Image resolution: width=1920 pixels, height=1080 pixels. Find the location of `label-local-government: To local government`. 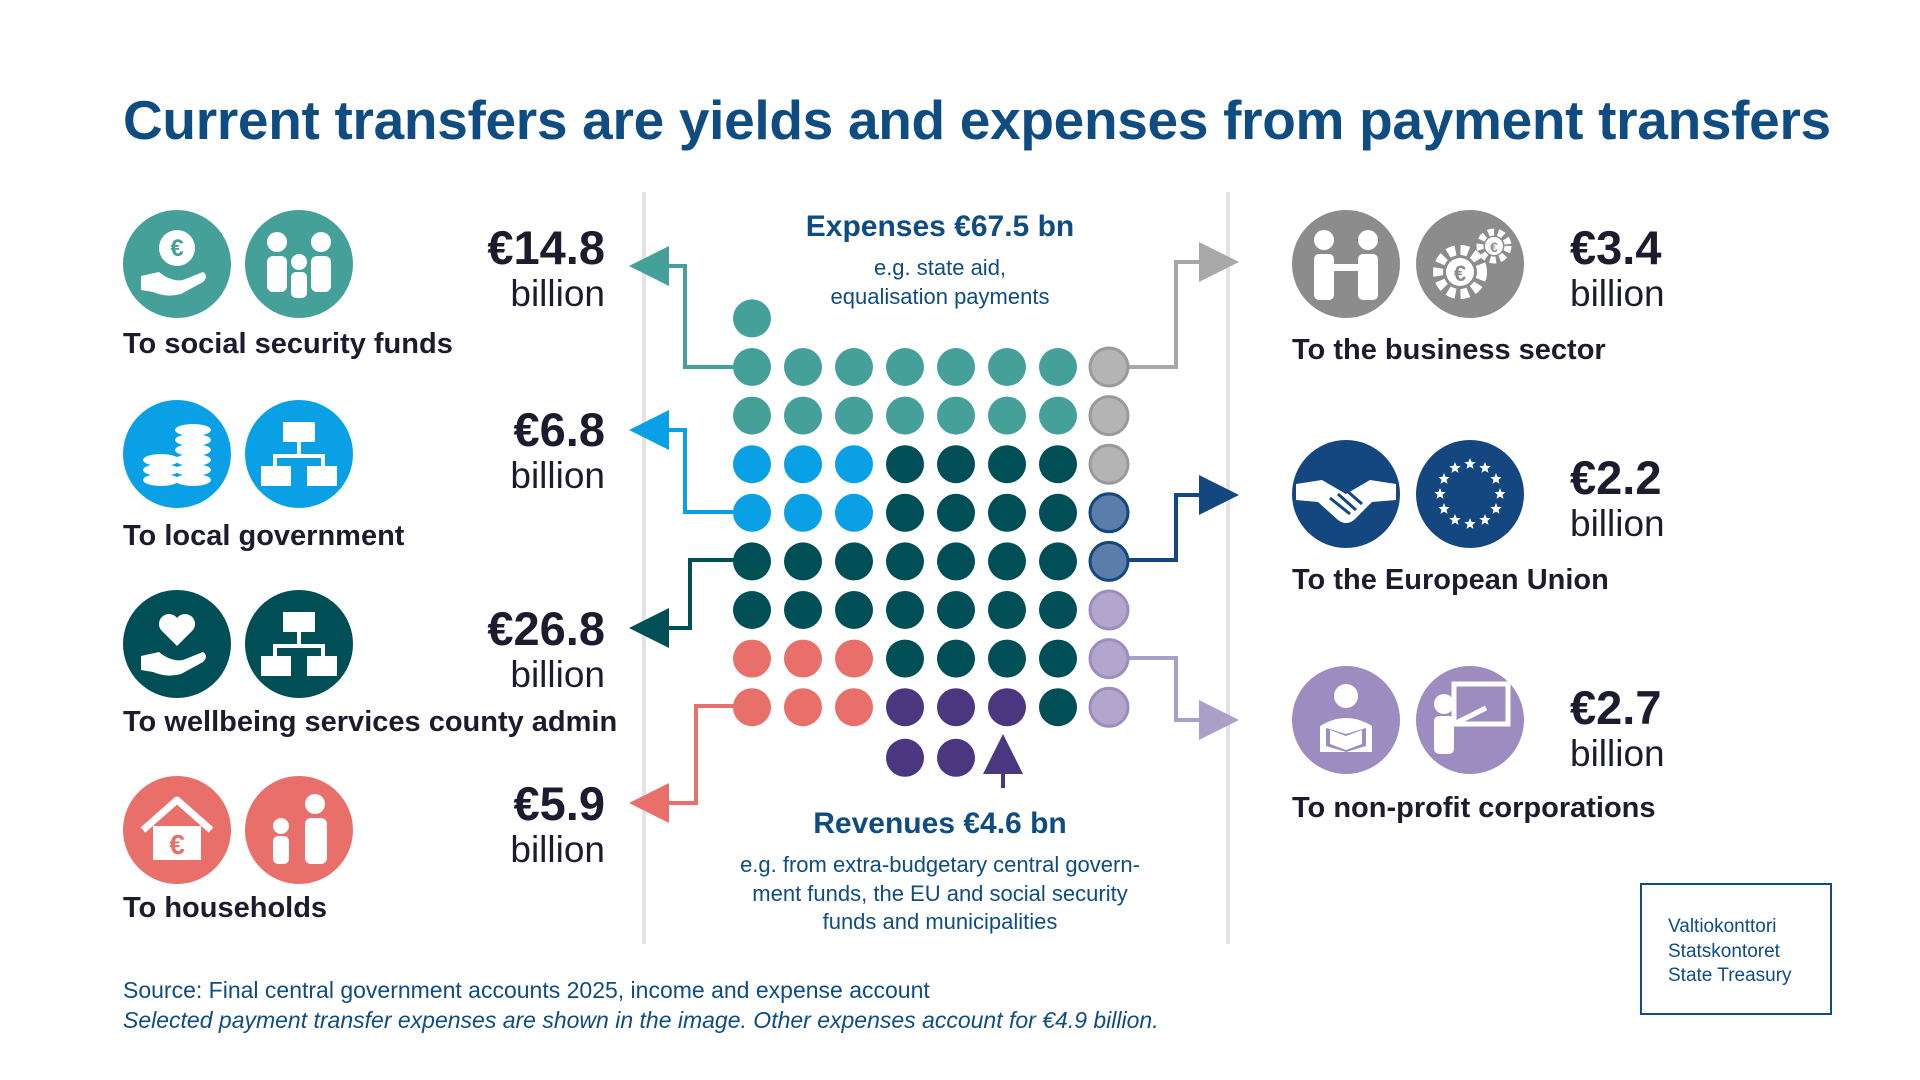

label-local-government: To local government is located at coordinates (264, 536).